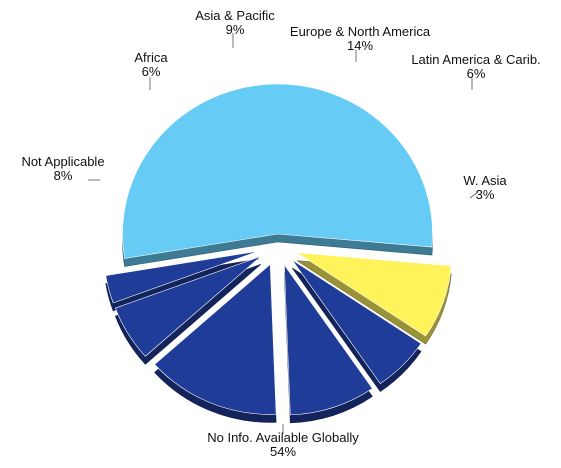  Describe the element at coordinates (475, 59) in the screenshot. I see `slice-label: Latin America & Carib.` at that location.